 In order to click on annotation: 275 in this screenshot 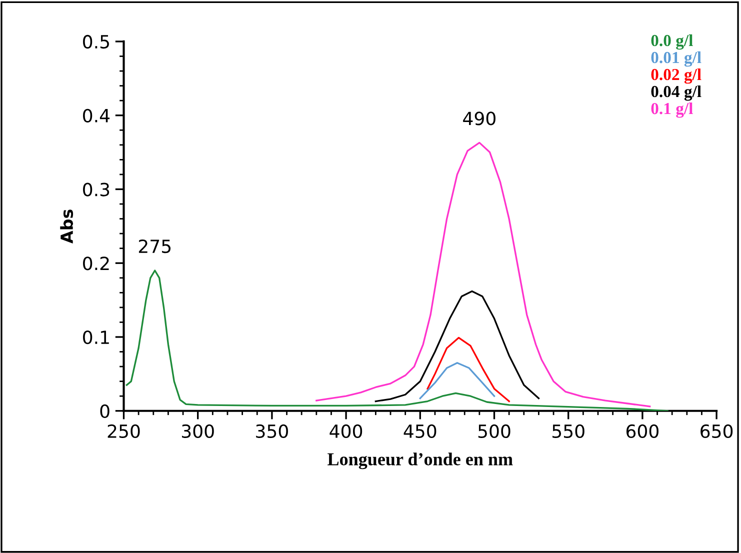, I will do `click(154, 246)`.